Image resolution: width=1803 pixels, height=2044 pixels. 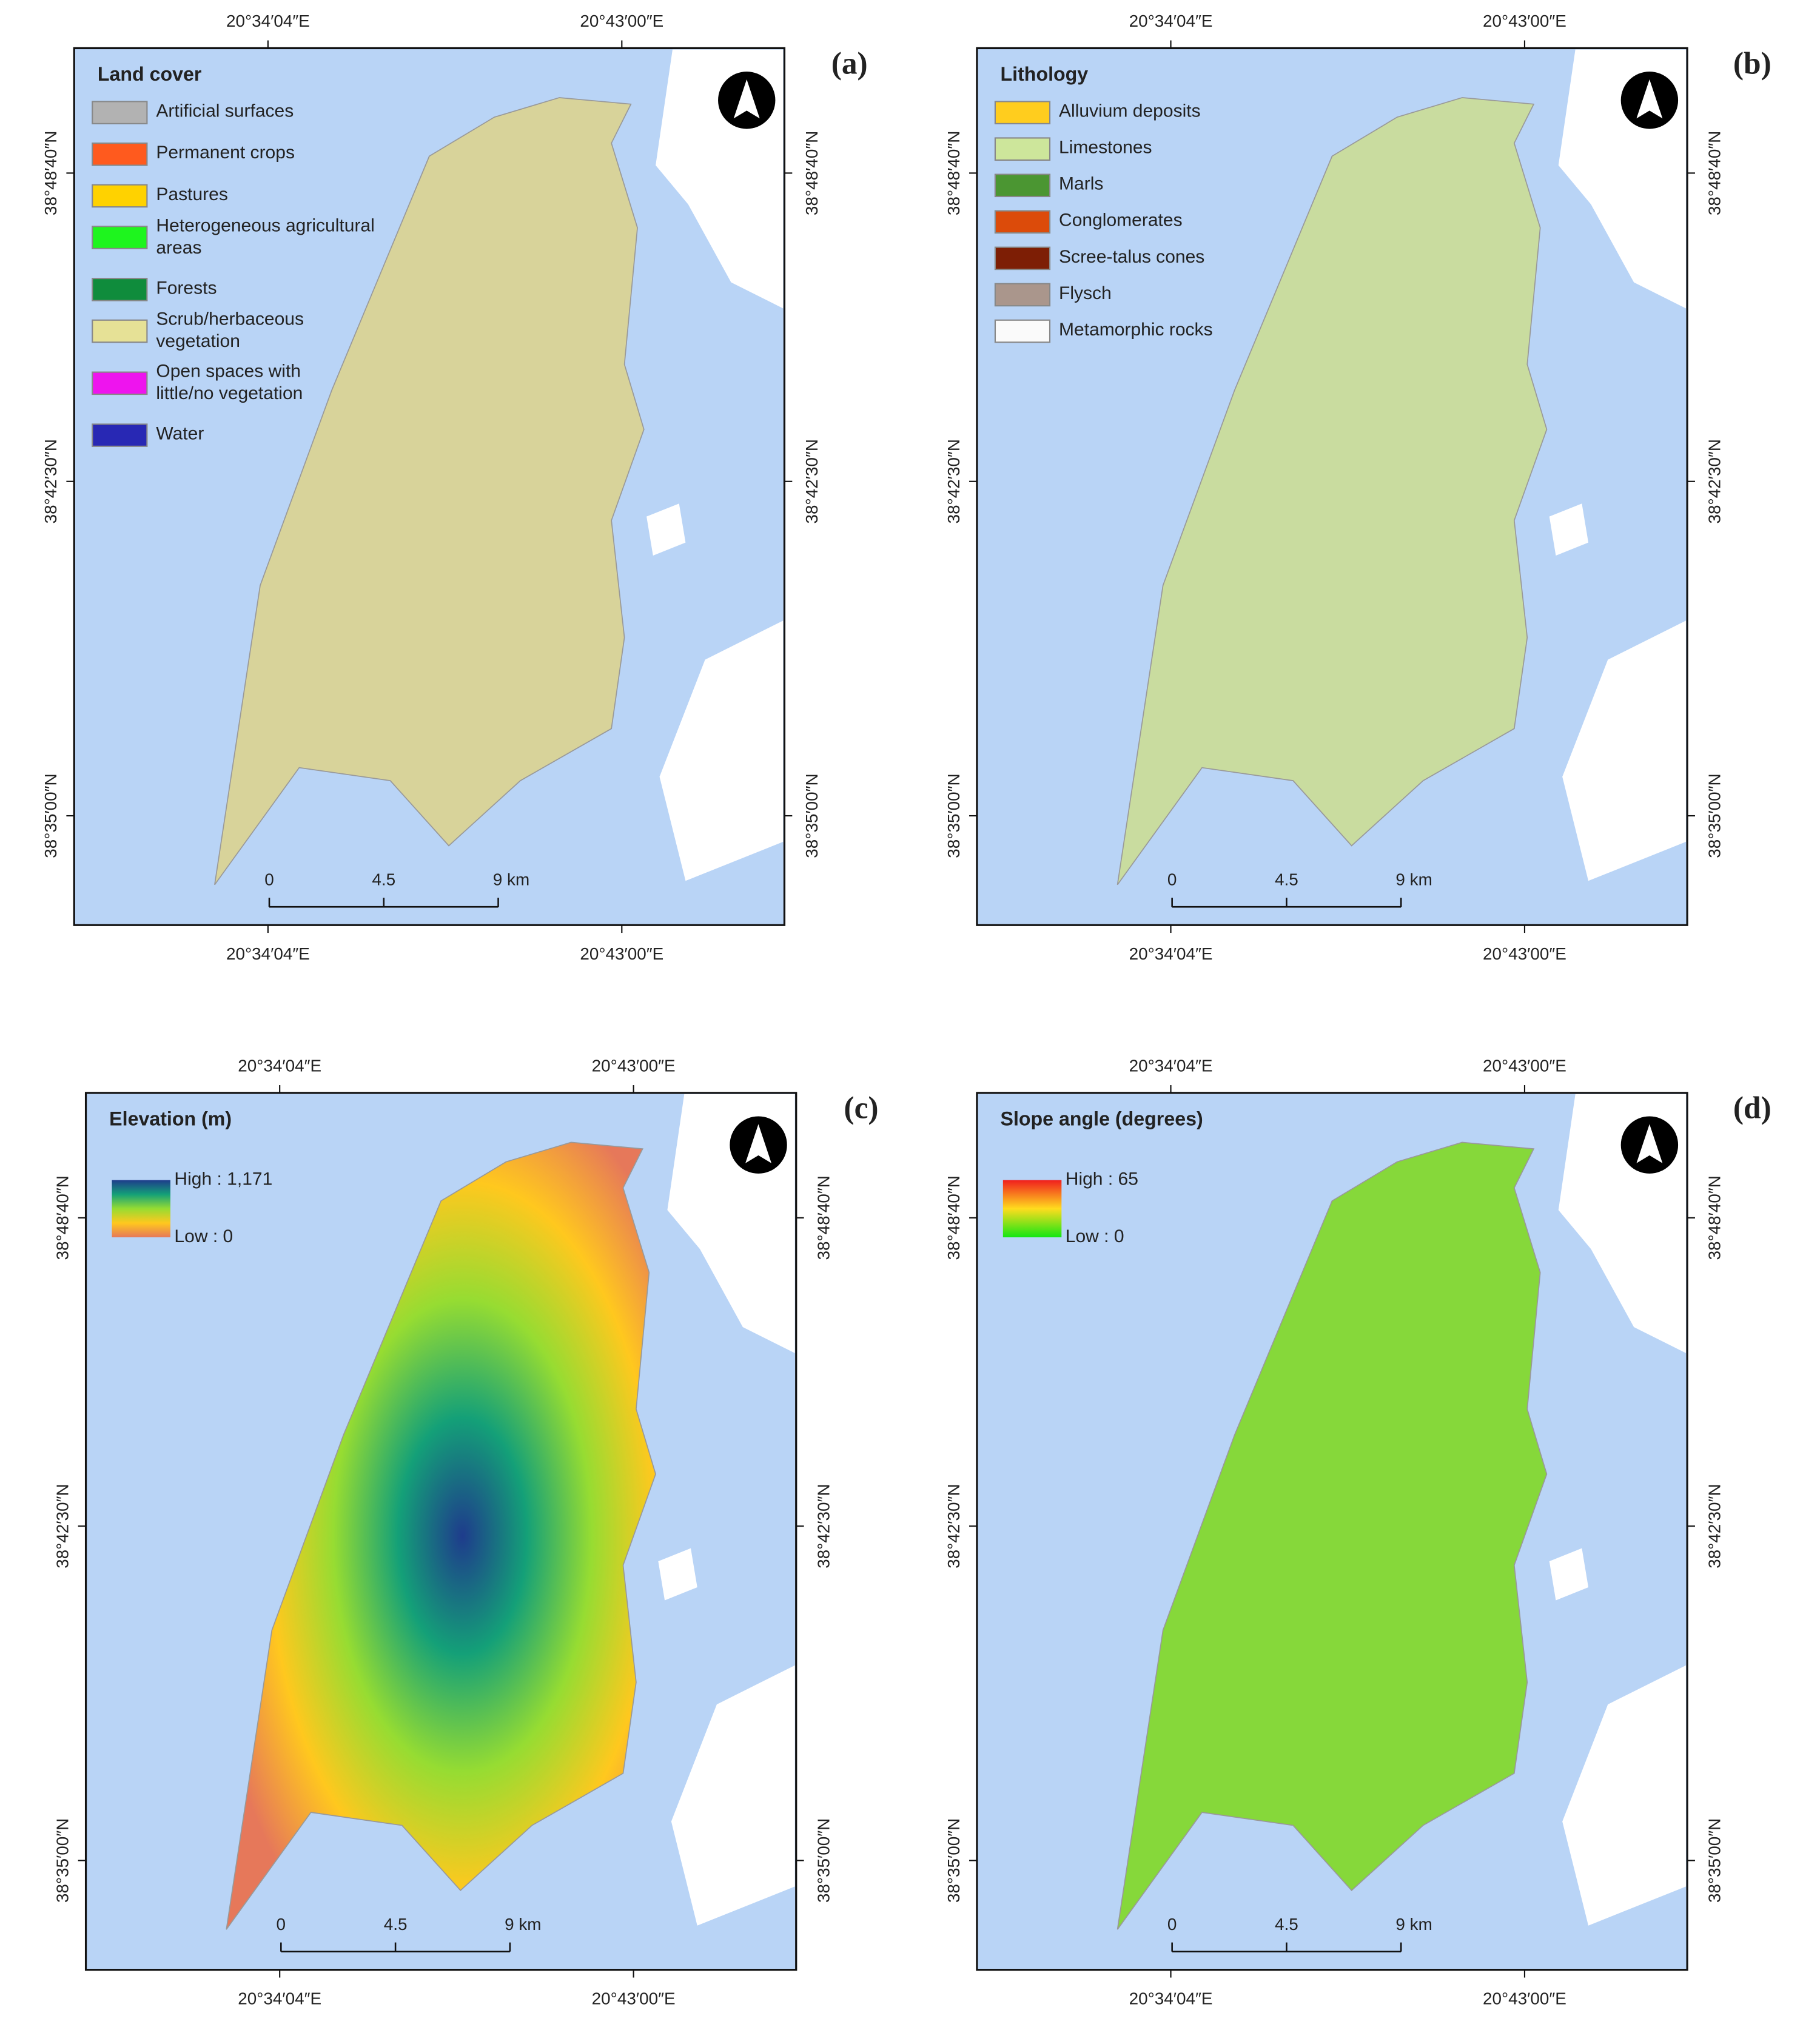 I want to click on legend-line: Heterogeneous agricultural, so click(x=265, y=225).